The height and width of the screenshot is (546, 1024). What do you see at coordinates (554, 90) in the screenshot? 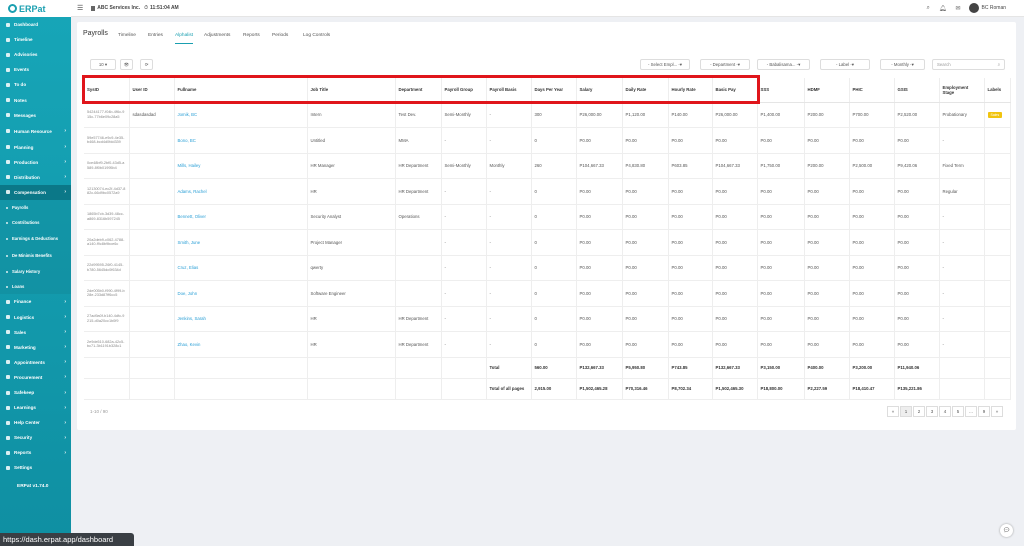
I see `column-header: Days Per Year` at bounding box center [554, 90].